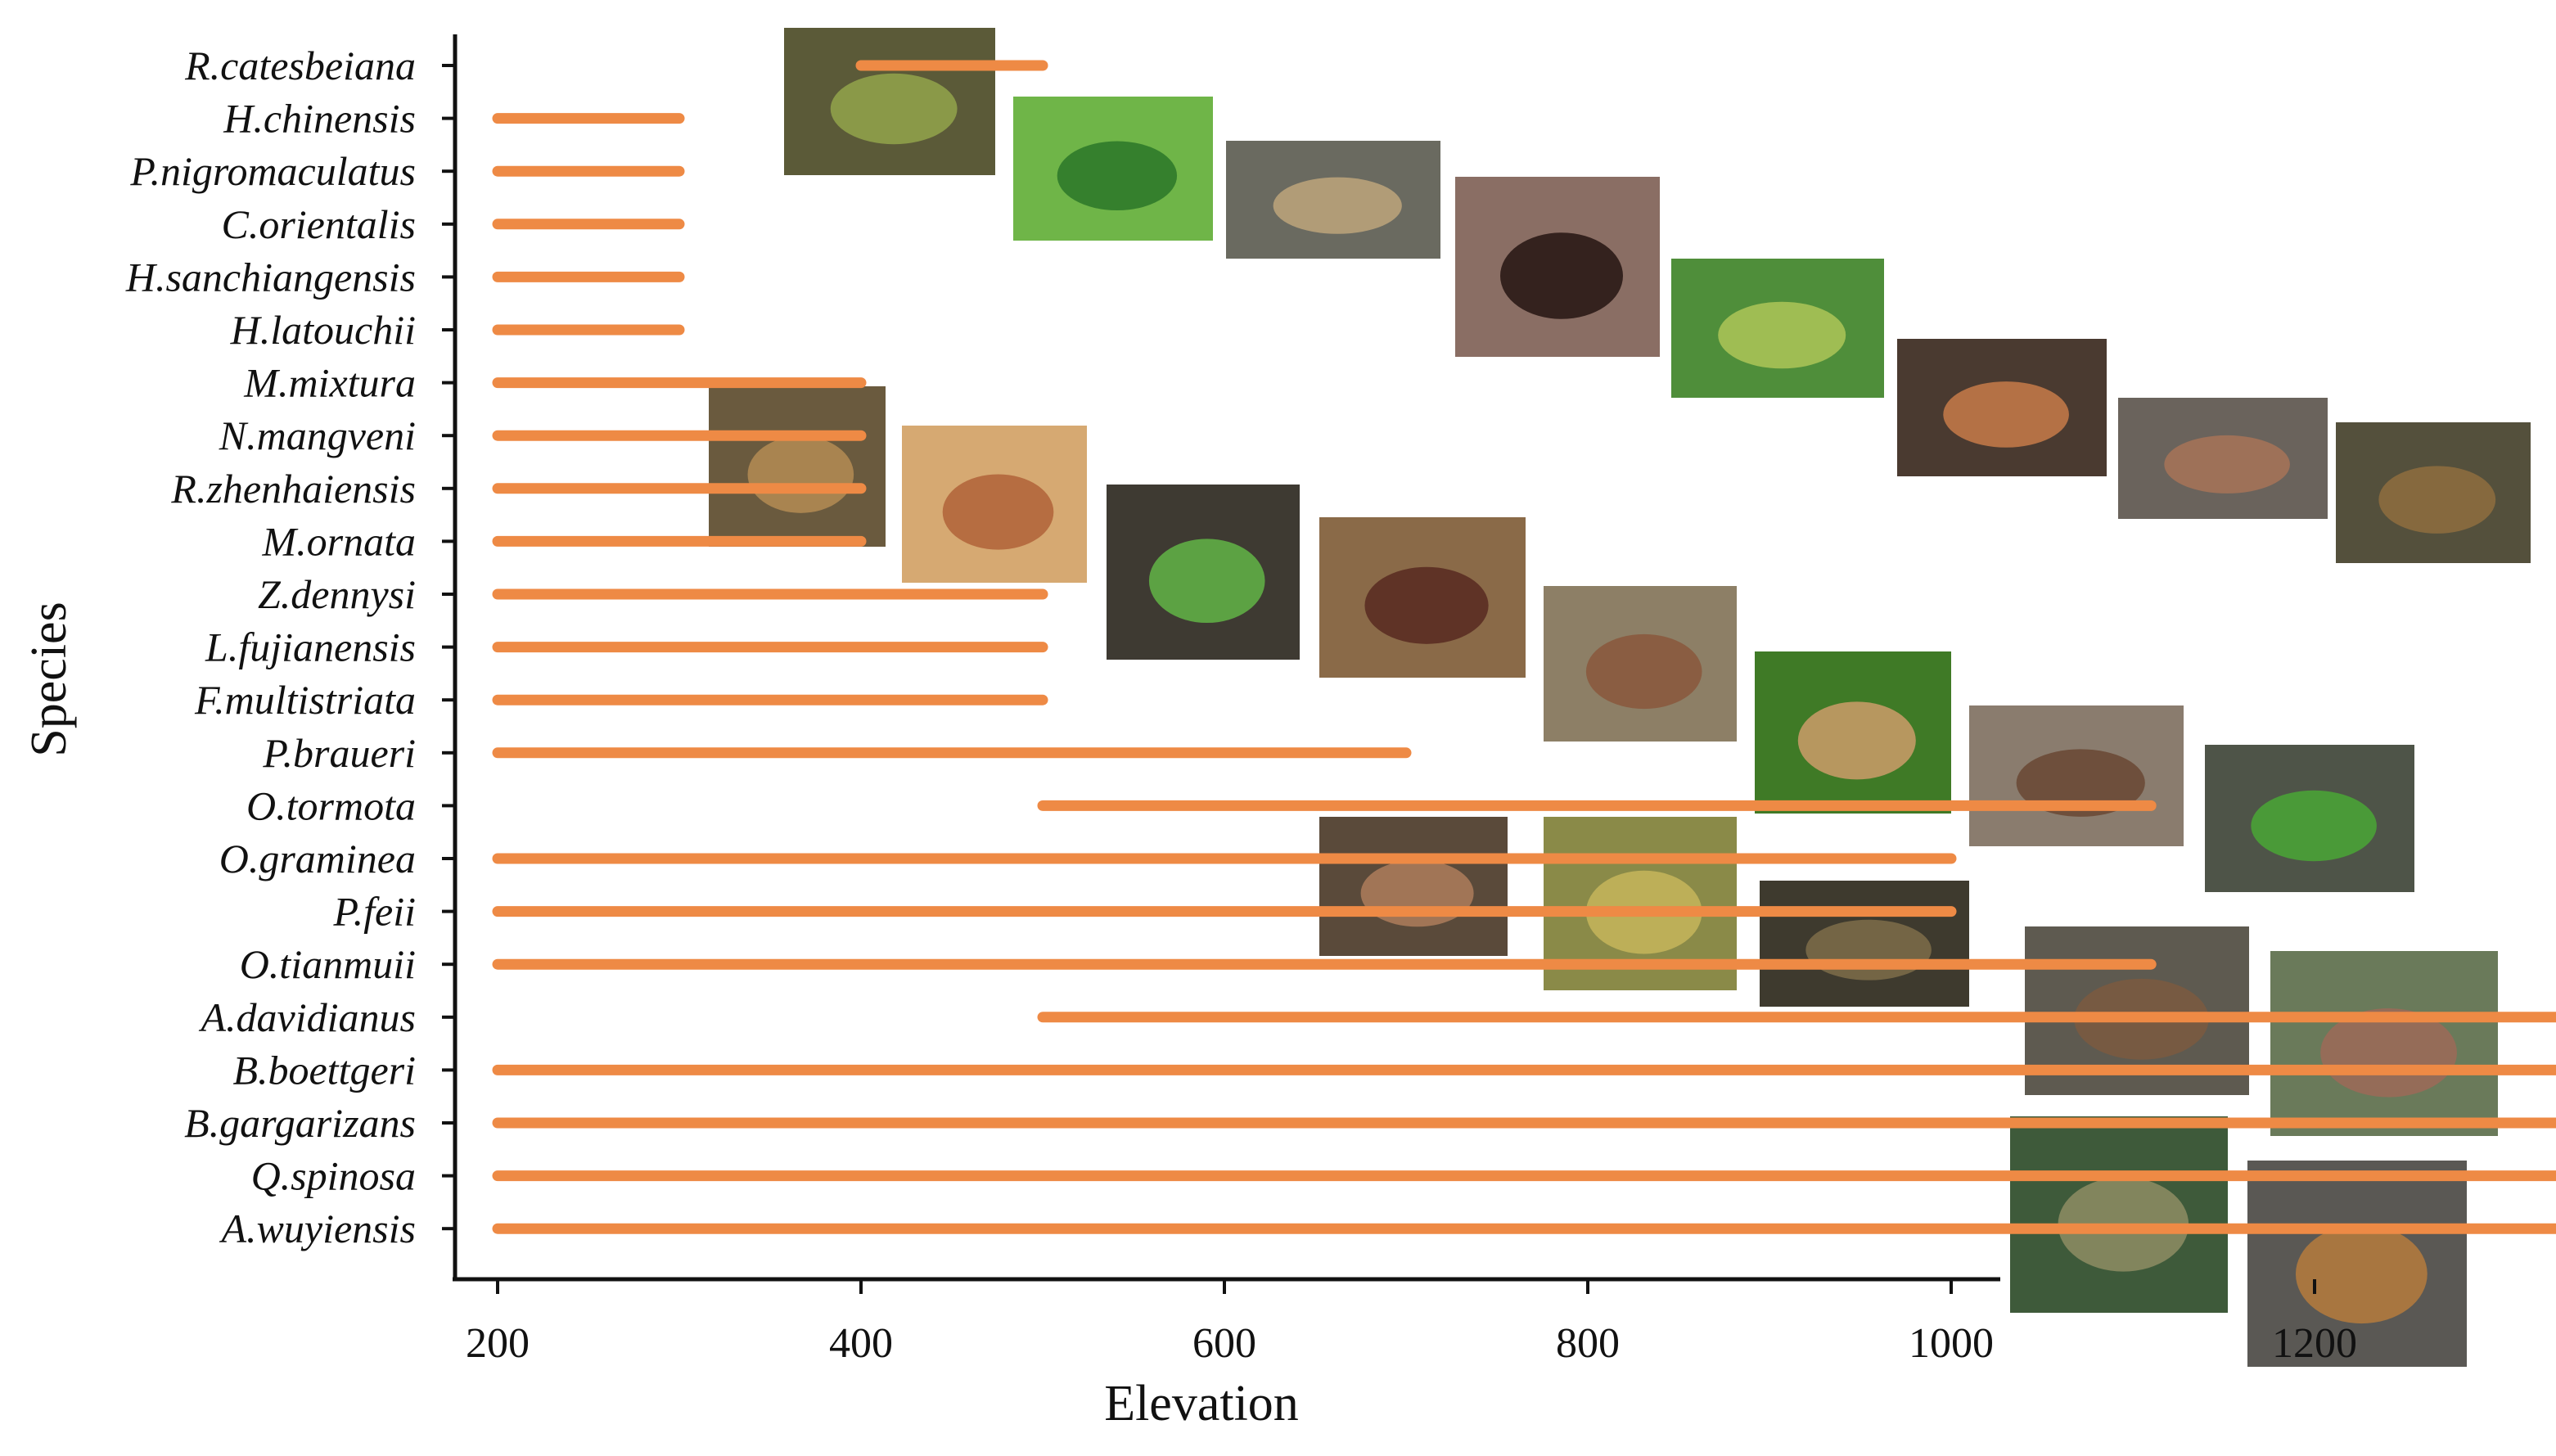 This screenshot has width=2556, height=1456. What do you see at coordinates (272, 171) in the screenshot?
I see `species-label: P.nigromaculatus` at bounding box center [272, 171].